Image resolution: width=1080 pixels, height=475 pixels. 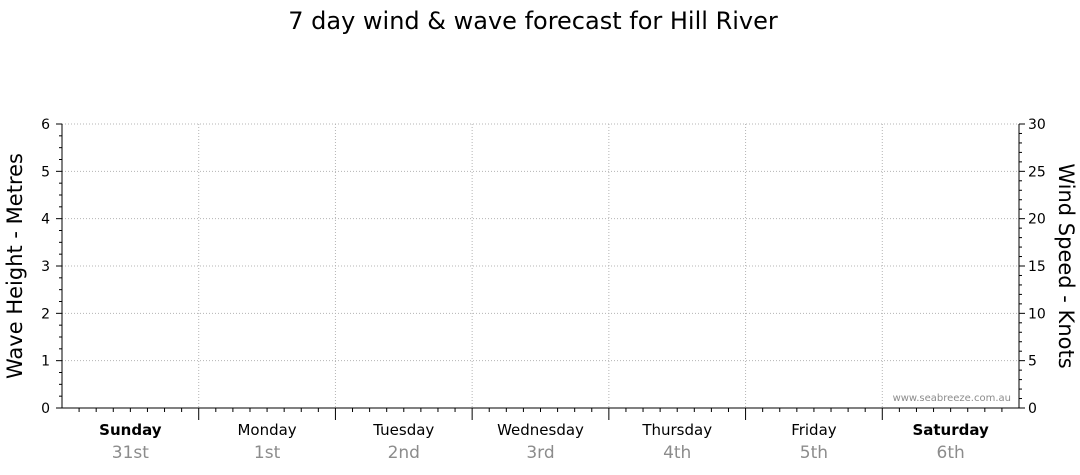 What do you see at coordinates (403, 430) in the screenshot?
I see `day-name-label: Tuesday` at bounding box center [403, 430].